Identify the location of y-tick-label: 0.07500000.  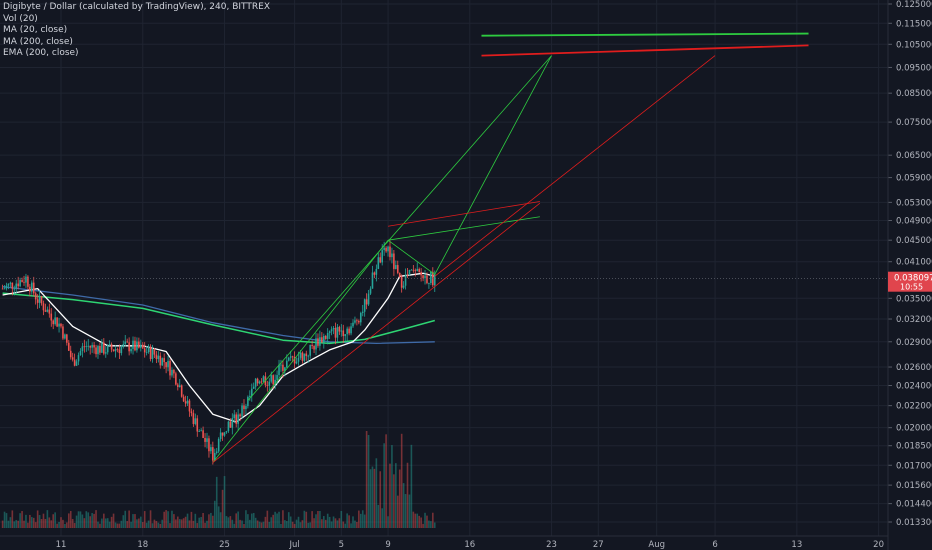
(914, 123).